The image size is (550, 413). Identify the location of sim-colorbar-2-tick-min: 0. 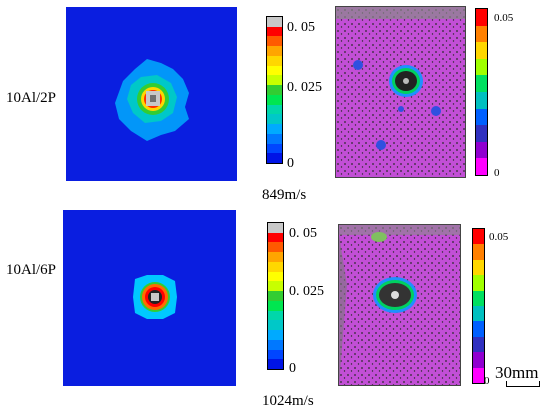
(292, 368).